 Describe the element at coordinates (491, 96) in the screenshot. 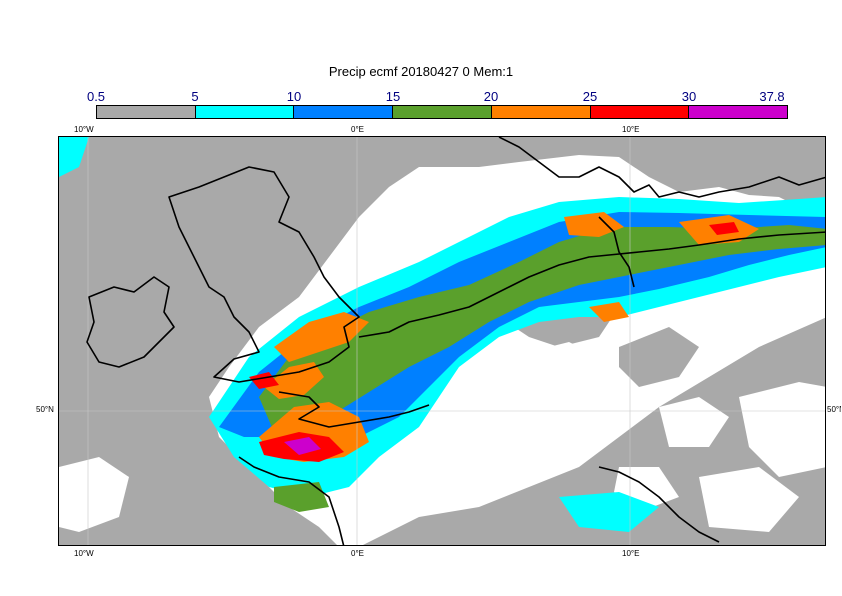

I see `legend-label-4: 20` at that location.